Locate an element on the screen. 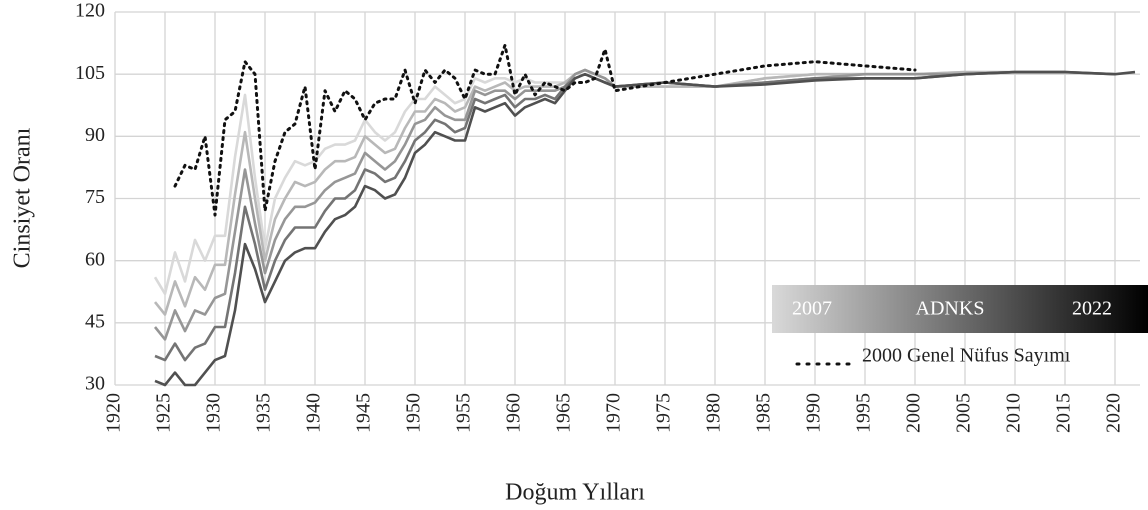 This screenshot has height=510, width=1148. x-tick-label: 1940 is located at coordinates (314, 413).